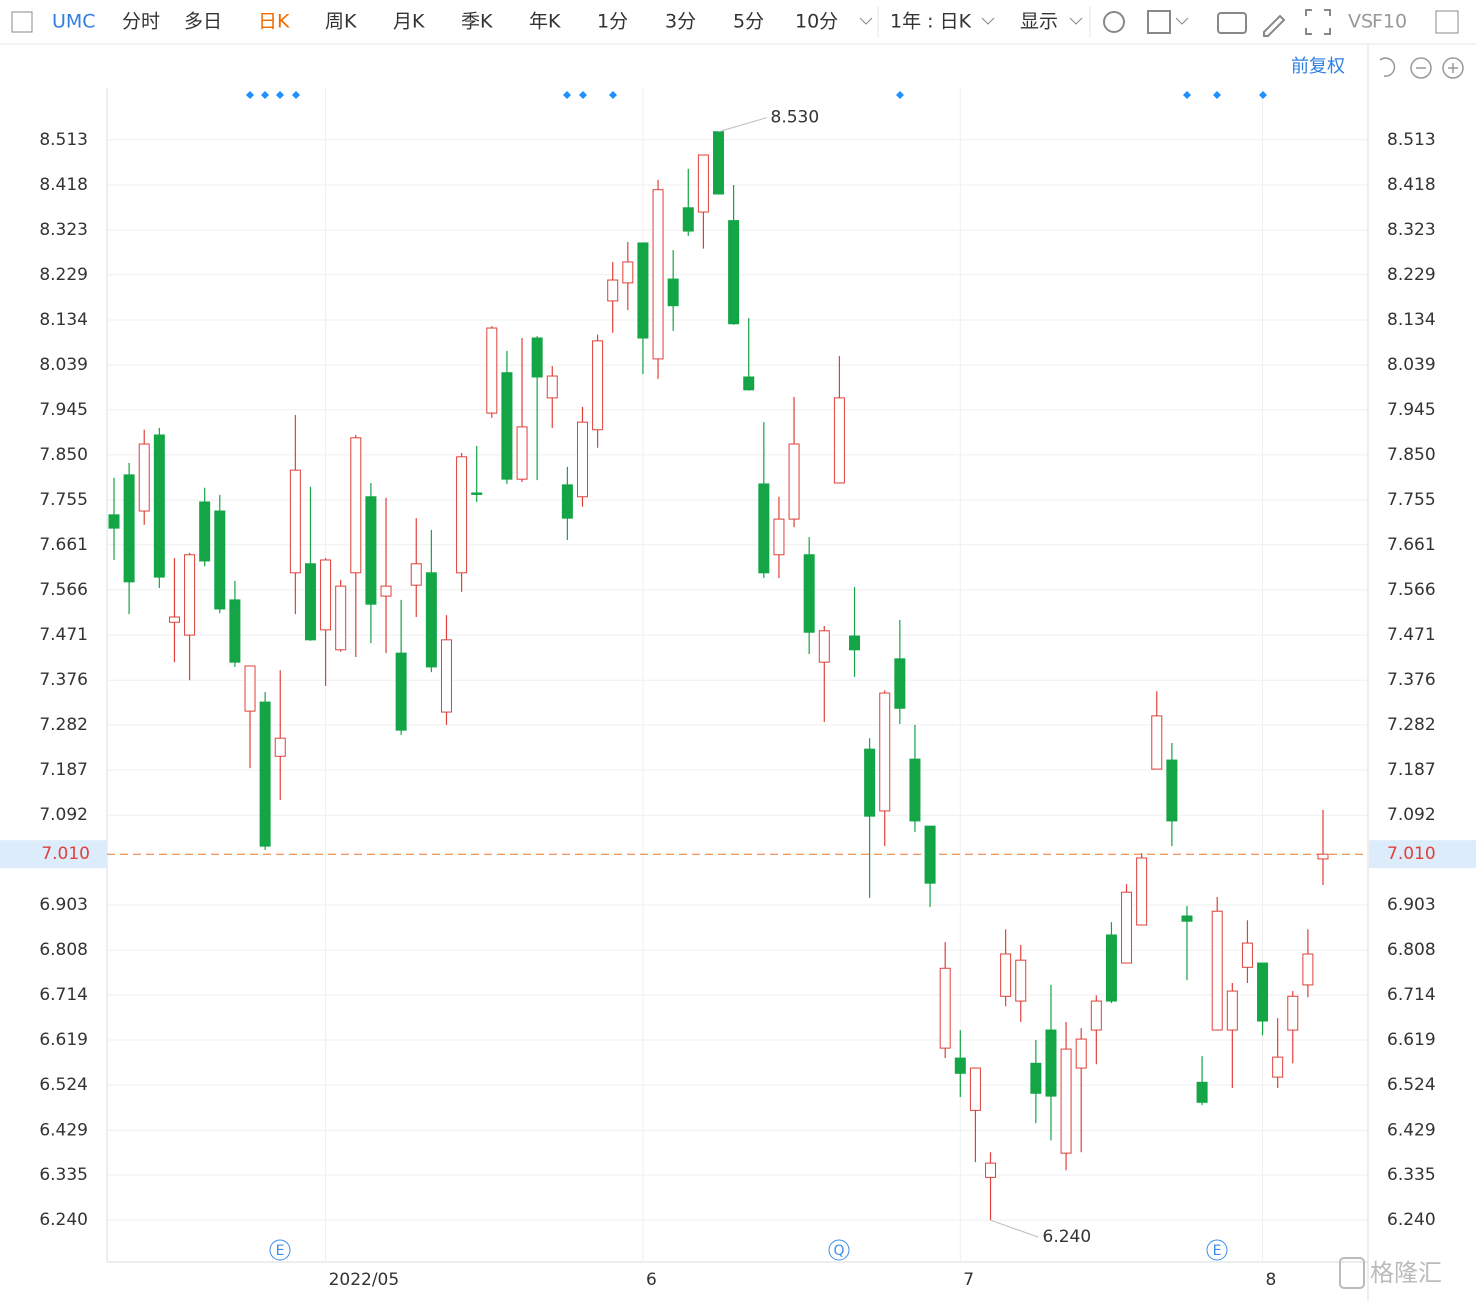  What do you see at coordinates (1274, 25) in the screenshot?
I see `pen-icon` at bounding box center [1274, 25].